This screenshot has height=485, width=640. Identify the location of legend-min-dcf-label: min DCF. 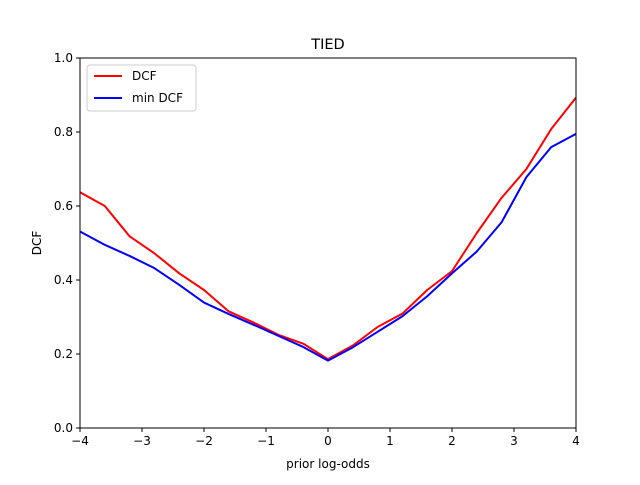
(157, 98).